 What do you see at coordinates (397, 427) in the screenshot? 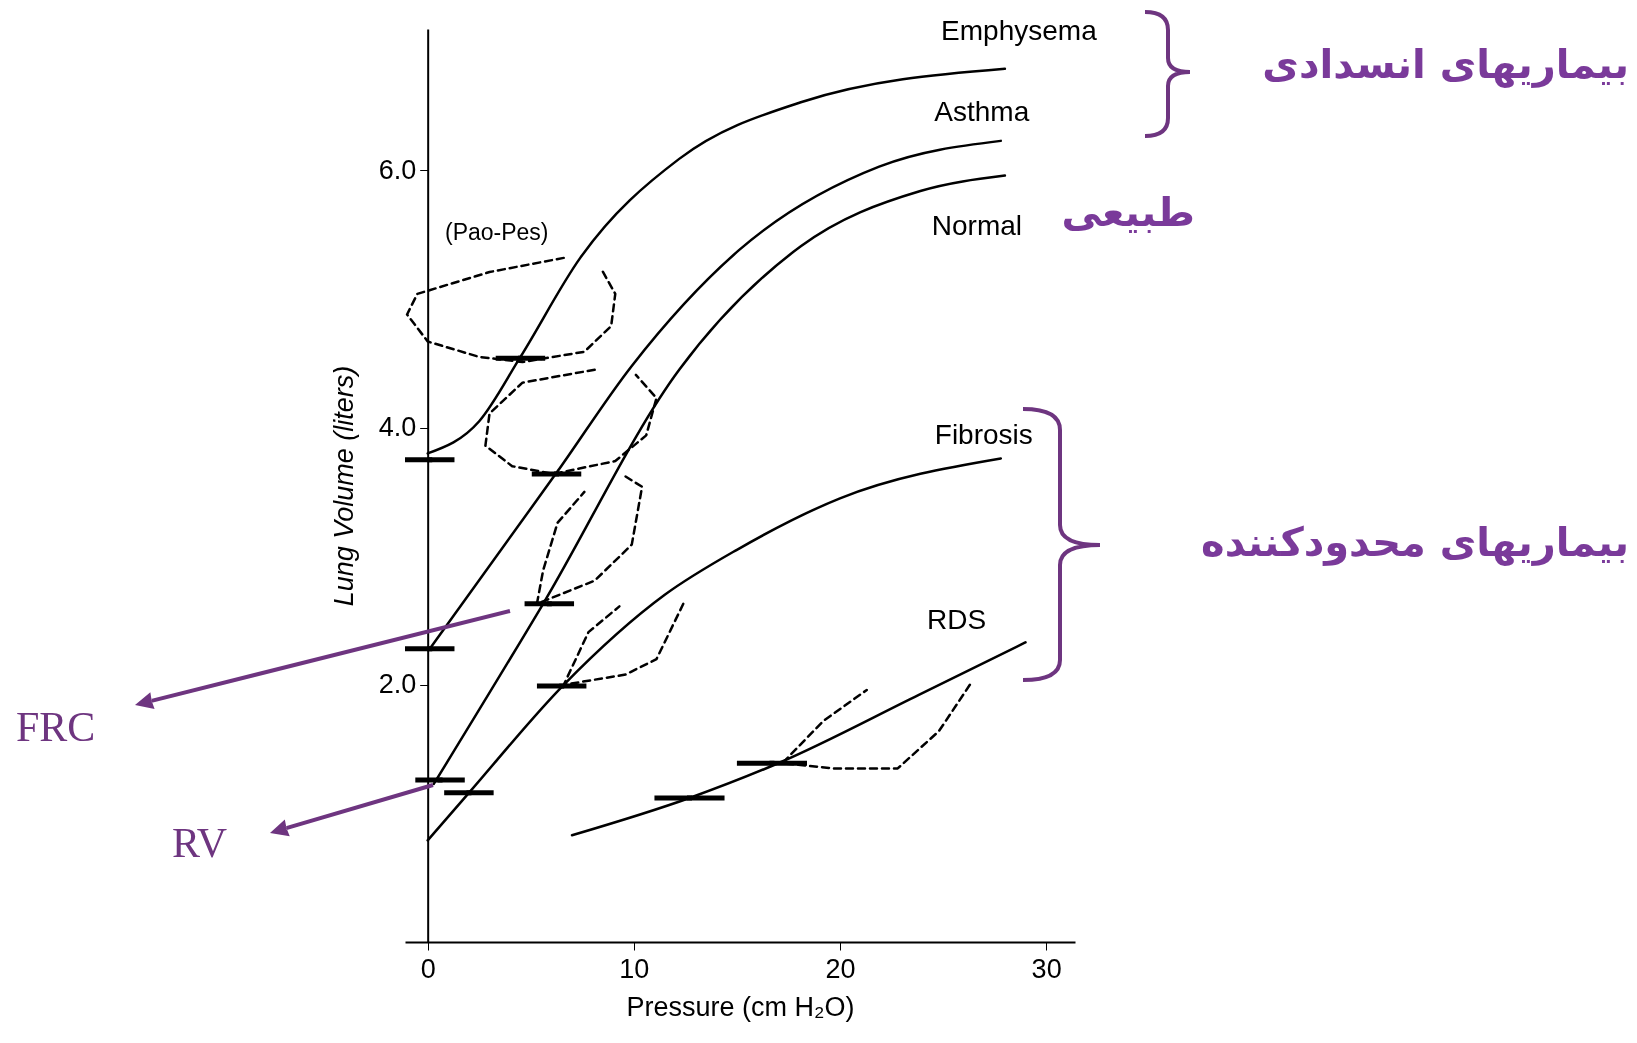
I see `y-tick-label: 4.0` at bounding box center [397, 427].